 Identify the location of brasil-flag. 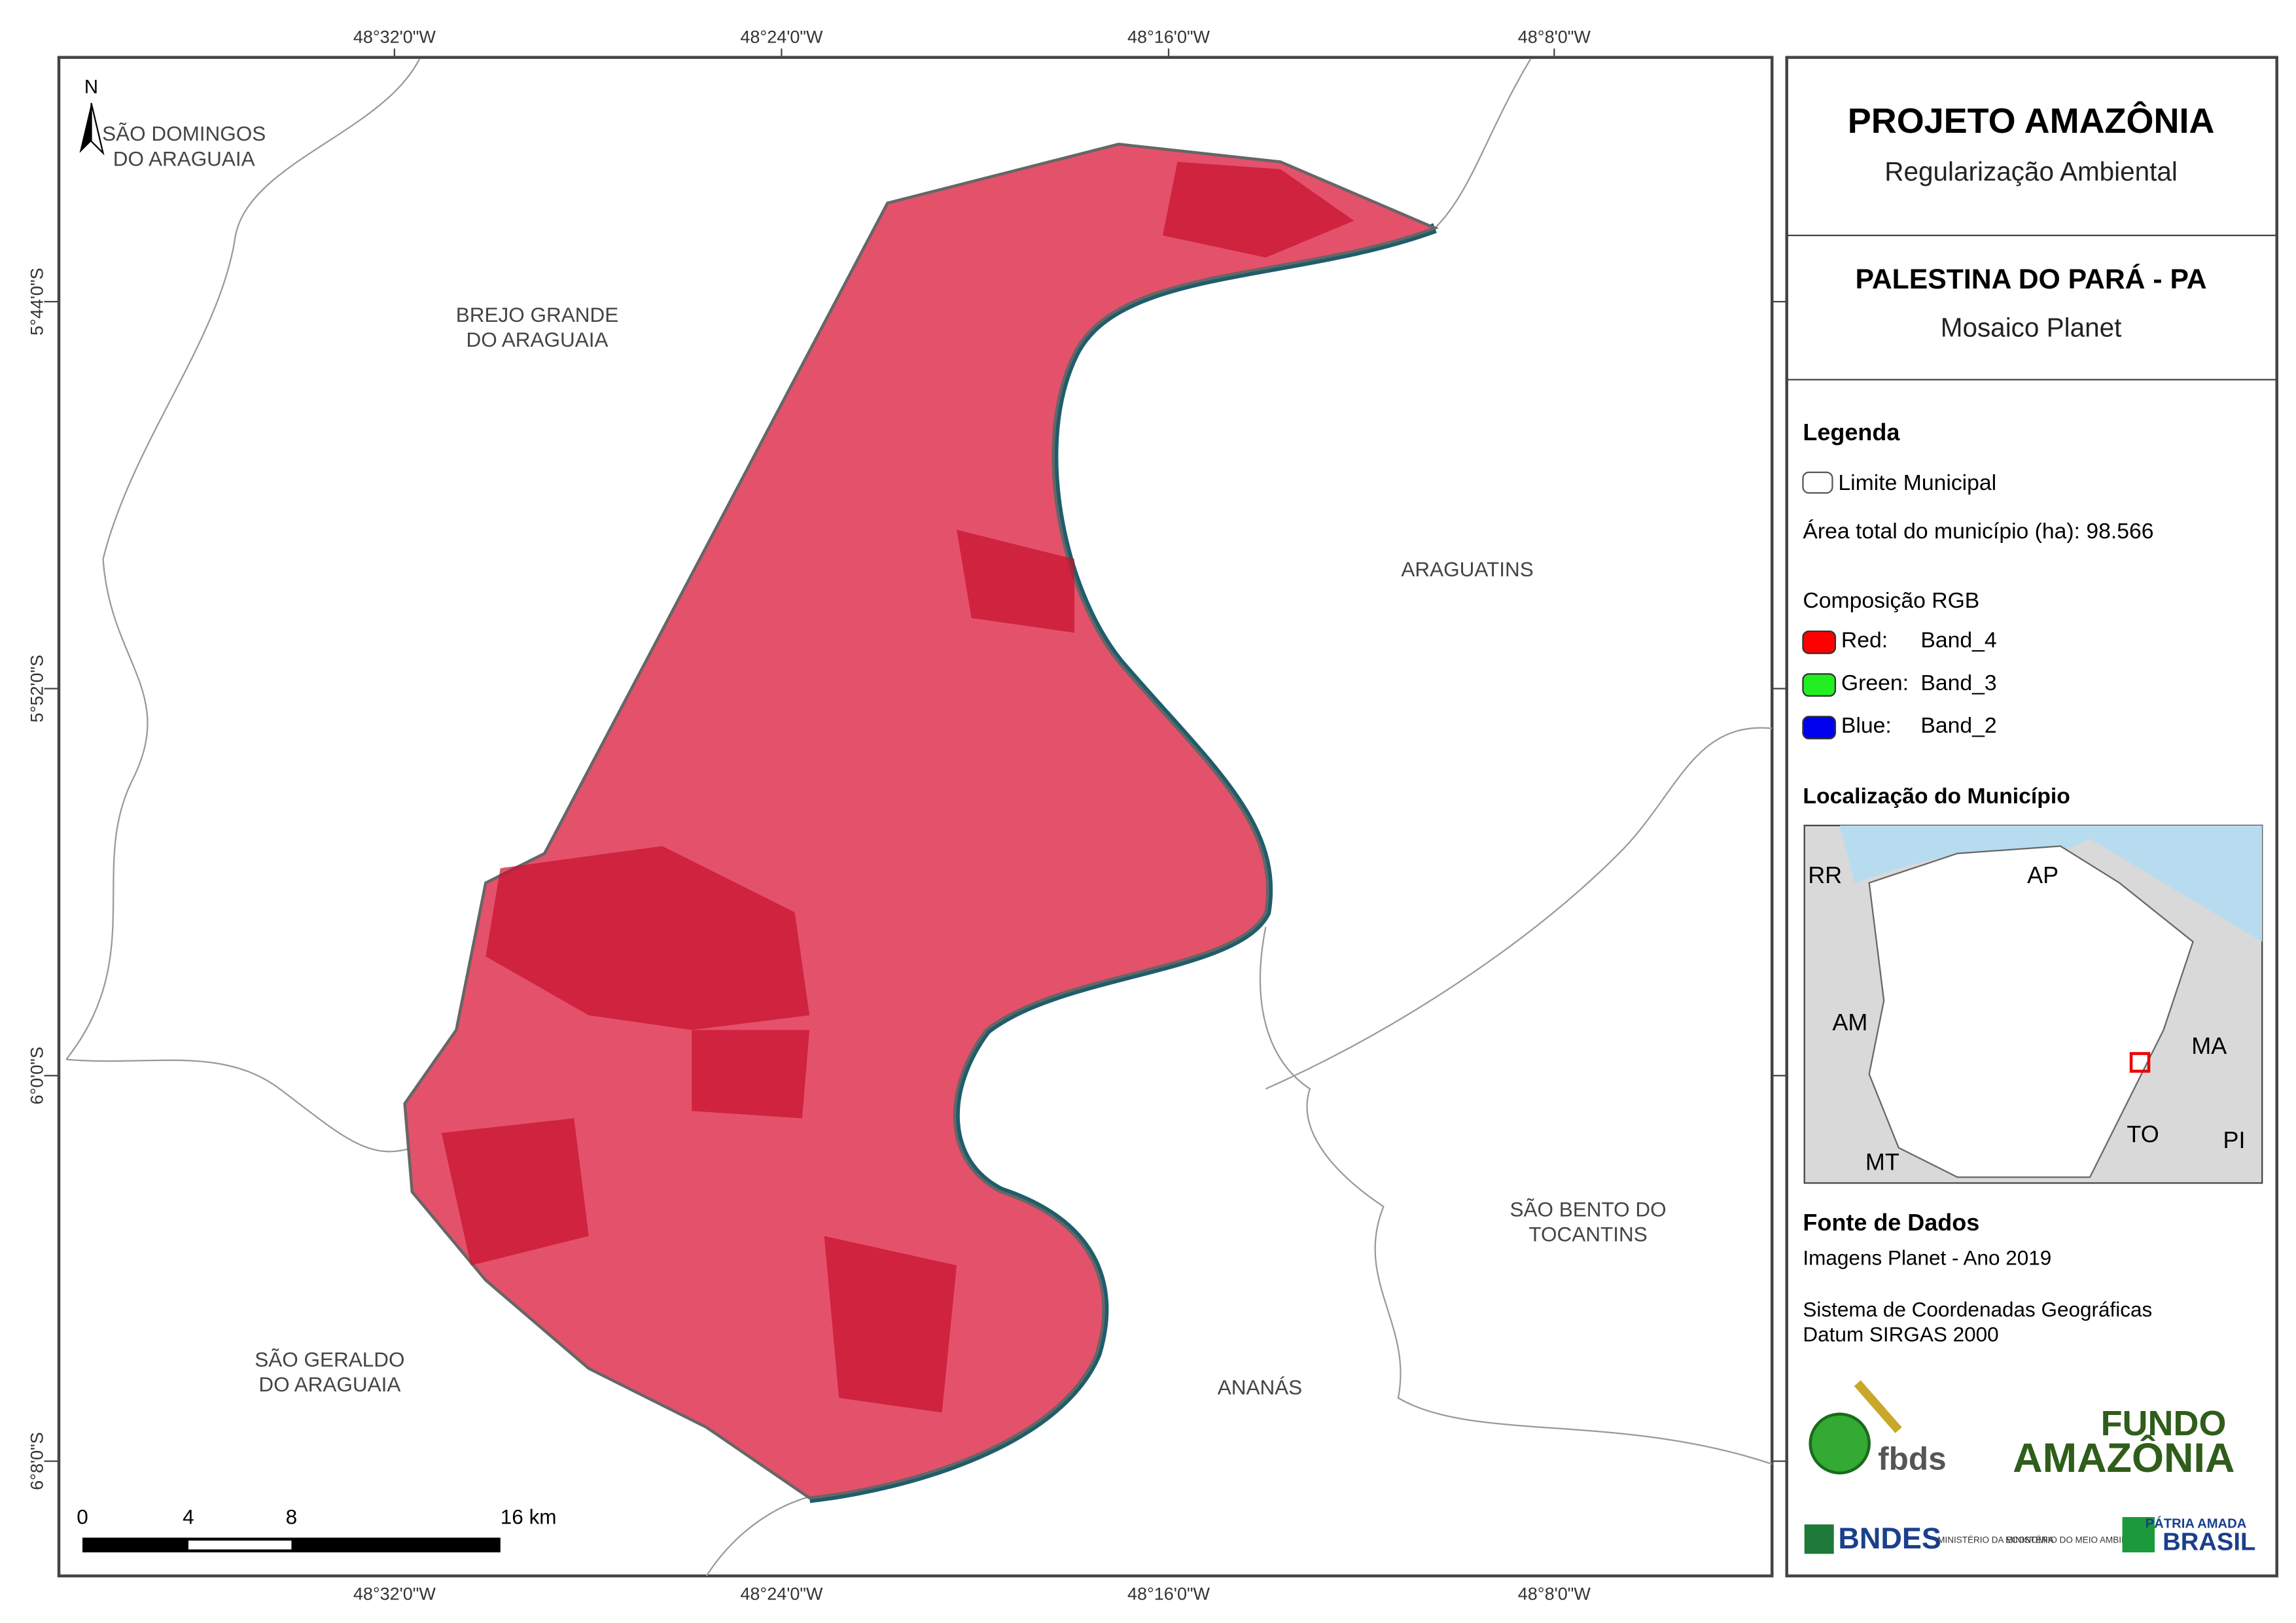
(2138, 1535).